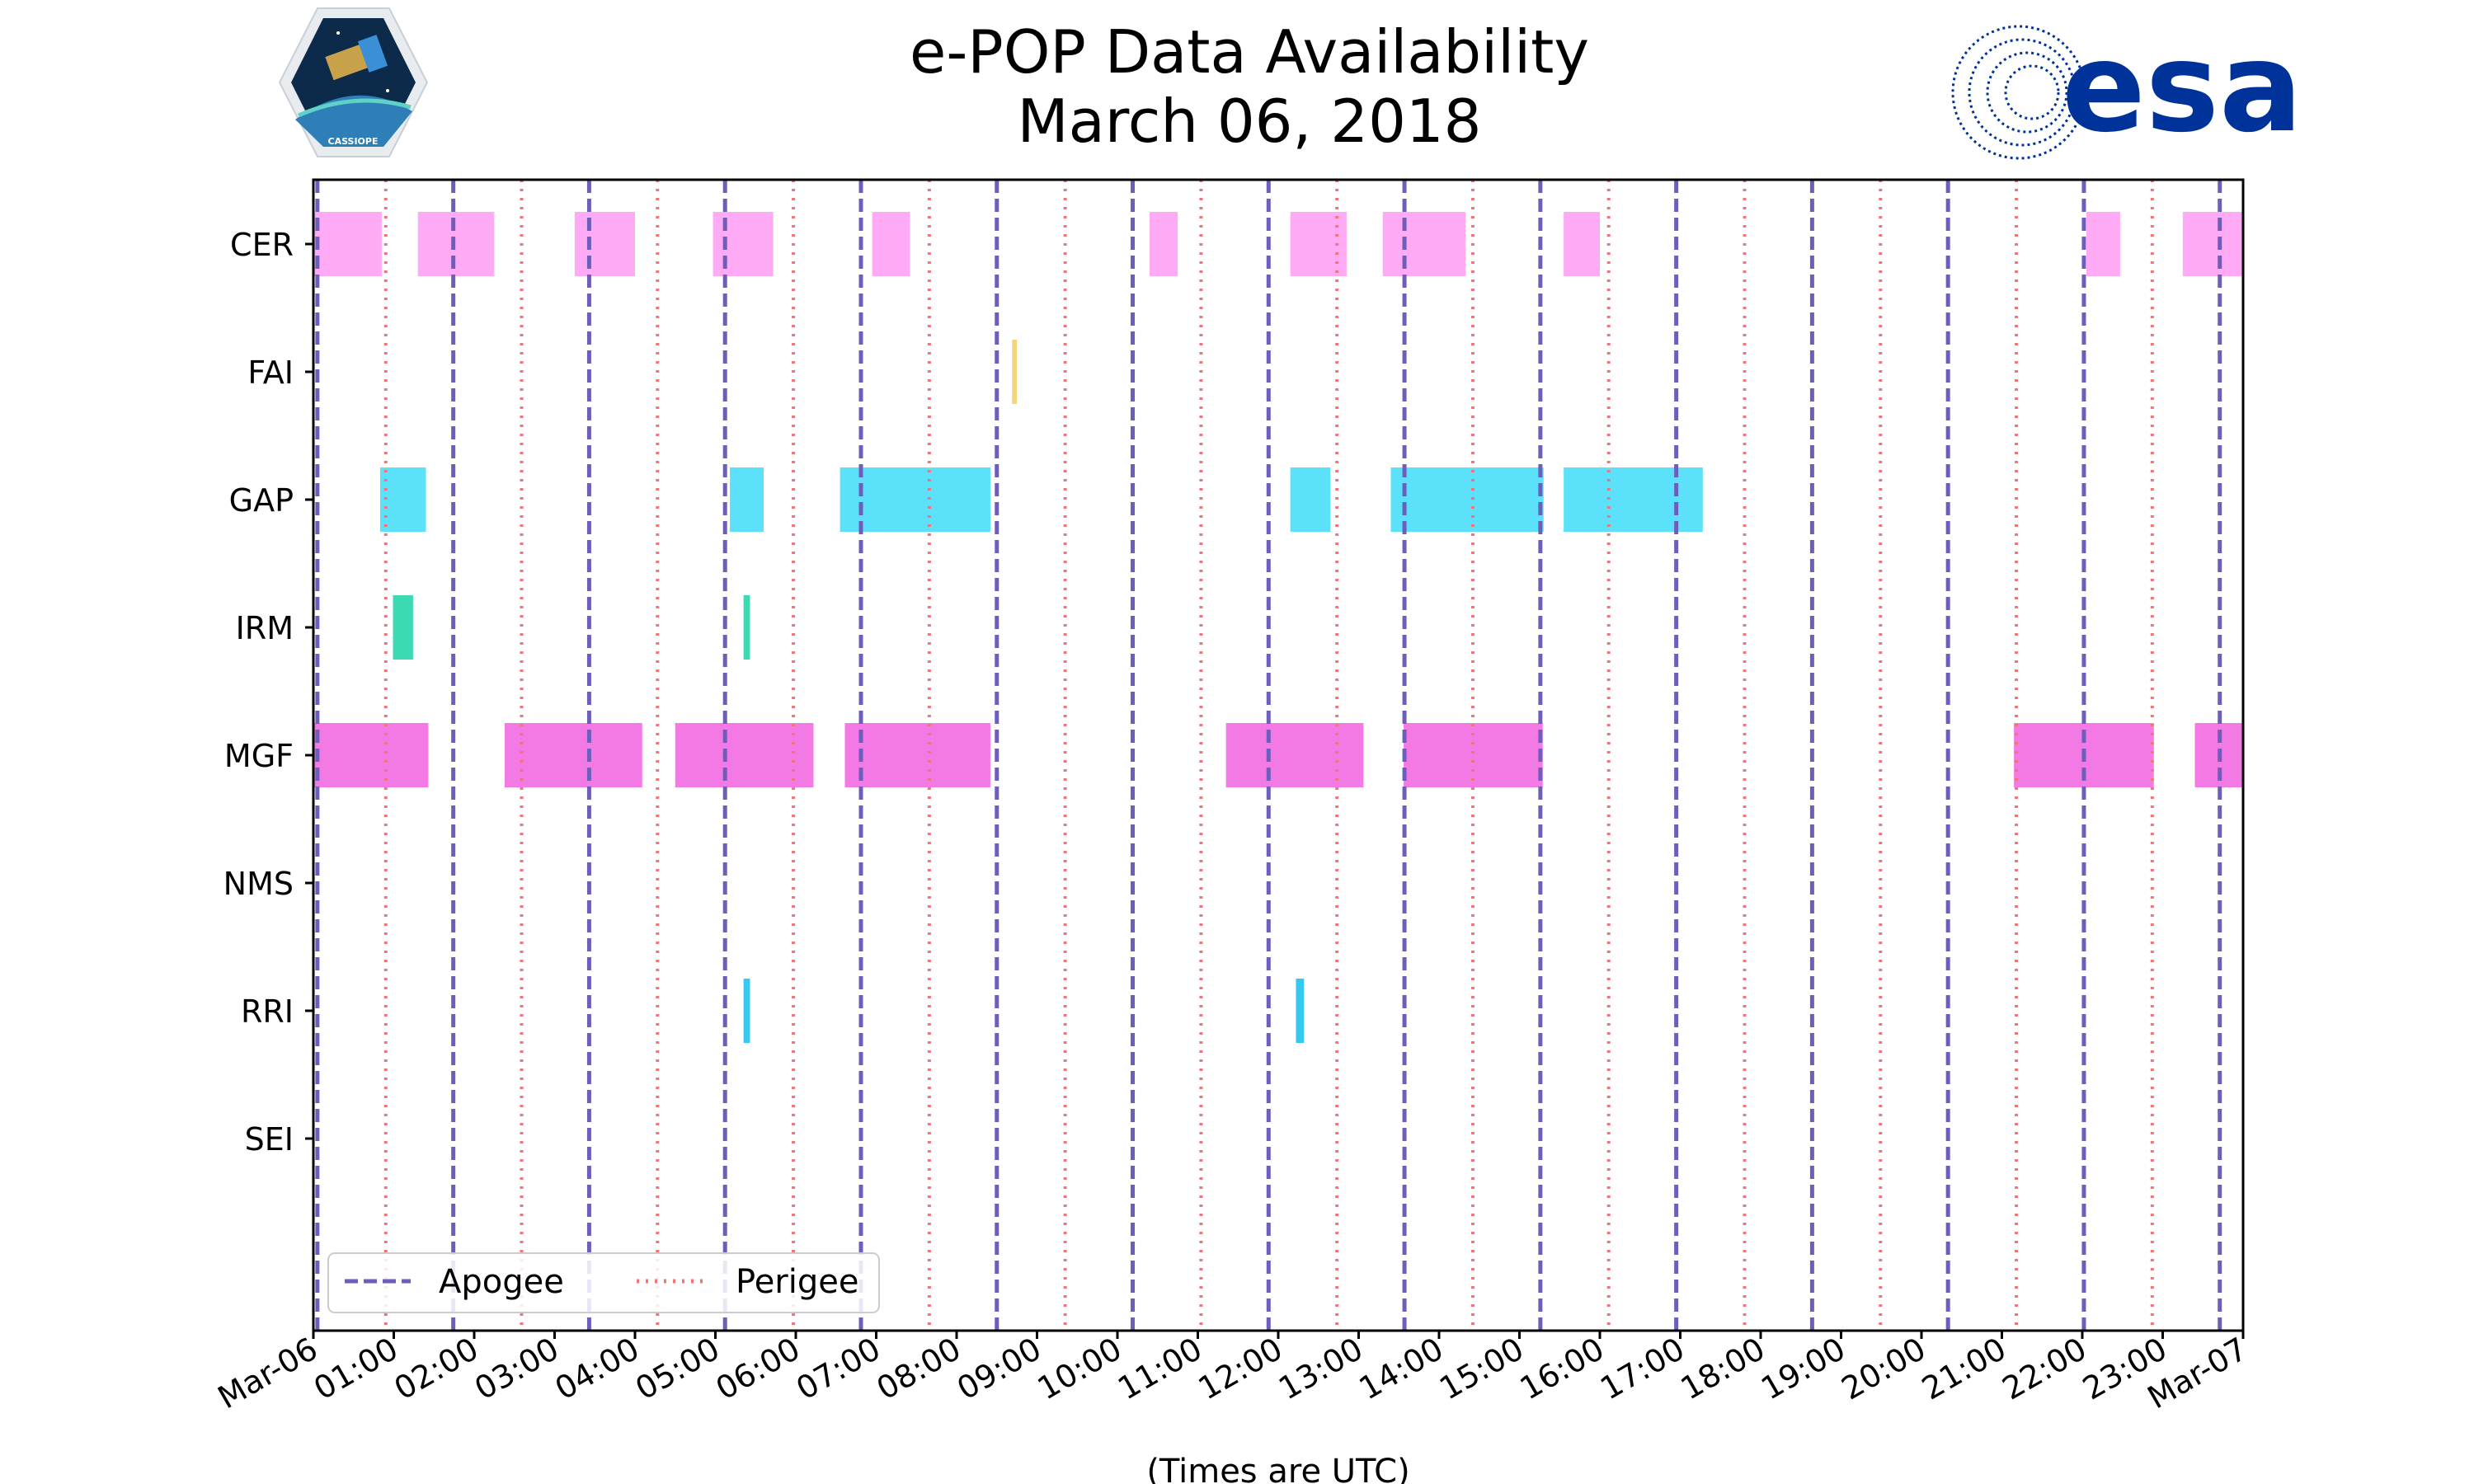  Describe the element at coordinates (1249, 52) in the screenshot. I see `chart-title: e-POP Data Availability` at that location.